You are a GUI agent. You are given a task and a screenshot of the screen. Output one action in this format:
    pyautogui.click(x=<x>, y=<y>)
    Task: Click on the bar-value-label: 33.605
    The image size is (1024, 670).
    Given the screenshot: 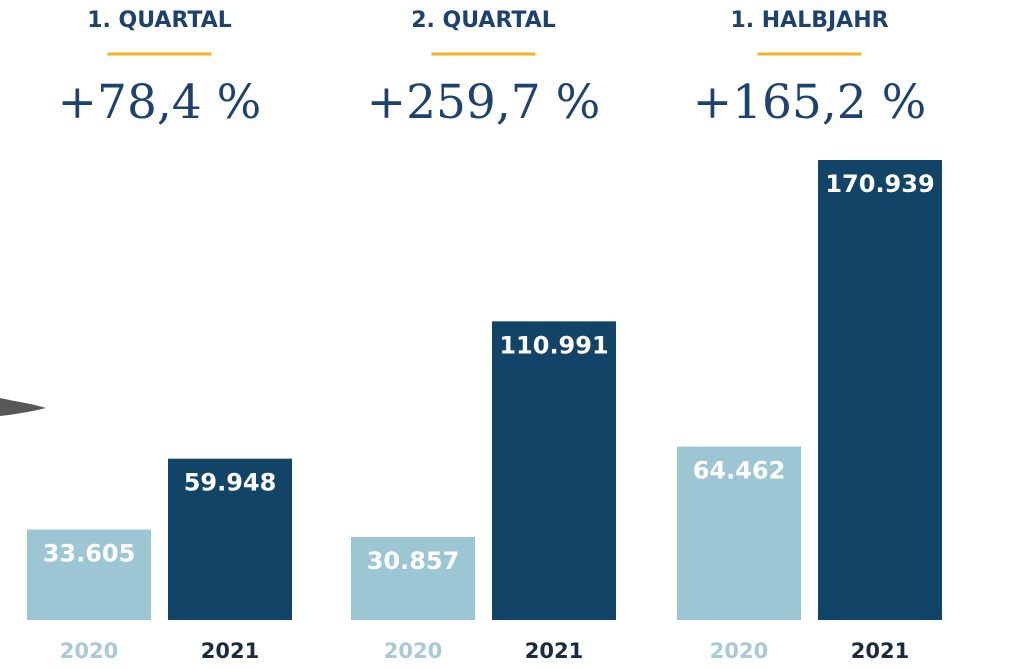 What is the action you would take?
    pyautogui.click(x=89, y=554)
    